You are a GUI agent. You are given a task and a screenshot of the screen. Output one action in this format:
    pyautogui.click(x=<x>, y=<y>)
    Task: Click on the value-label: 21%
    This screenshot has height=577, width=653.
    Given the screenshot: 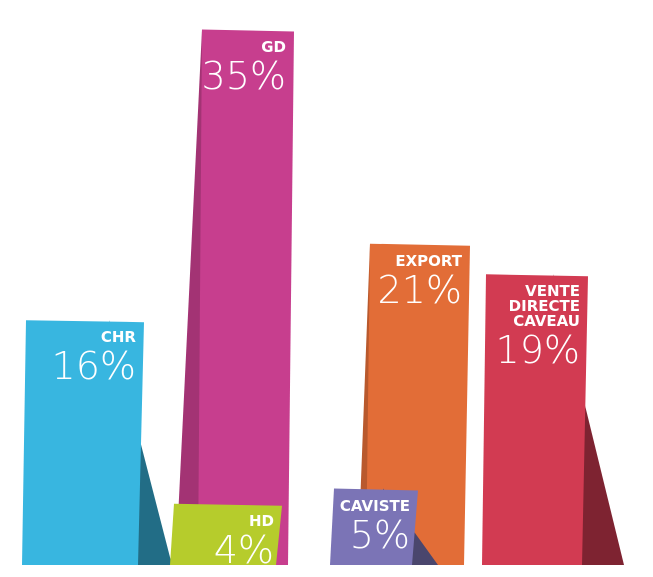 What is the action you would take?
    pyautogui.click(x=419, y=289)
    